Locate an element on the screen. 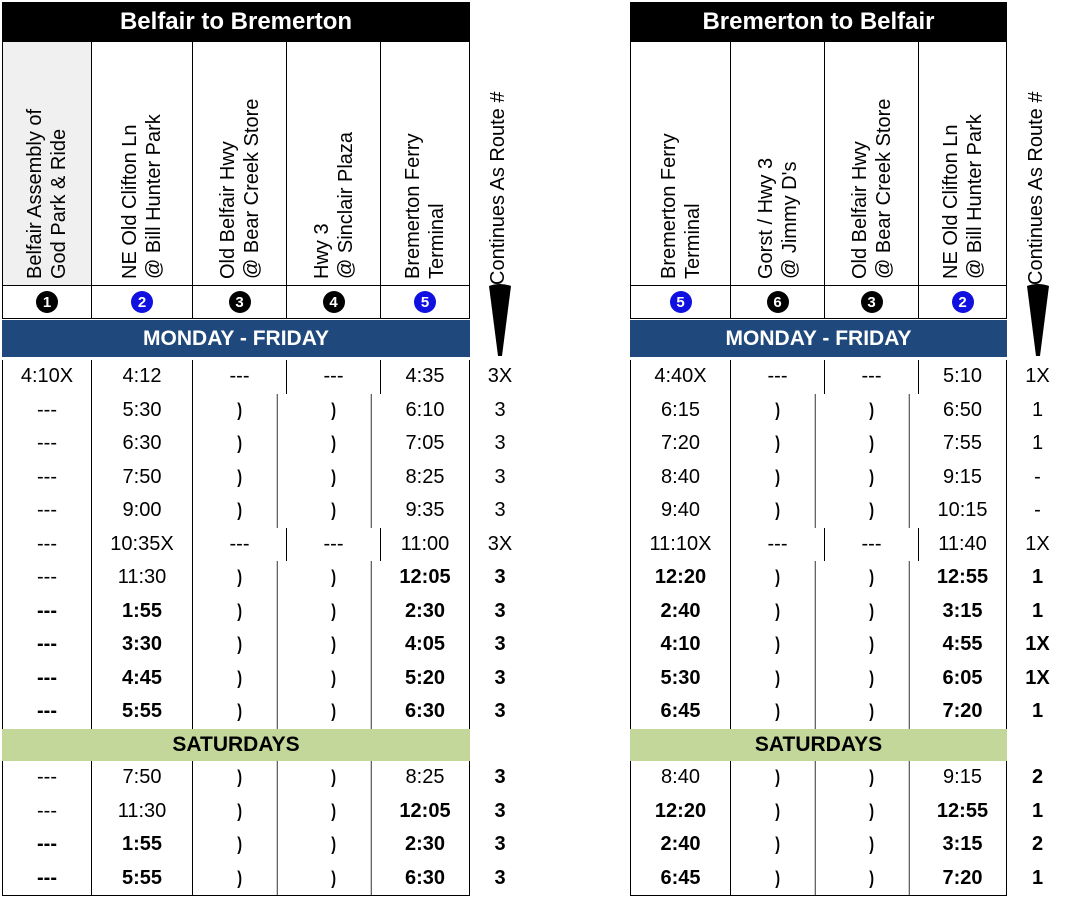 This screenshot has height=912, width=1065. direction-wedge-icon is located at coordinates (500, 320).